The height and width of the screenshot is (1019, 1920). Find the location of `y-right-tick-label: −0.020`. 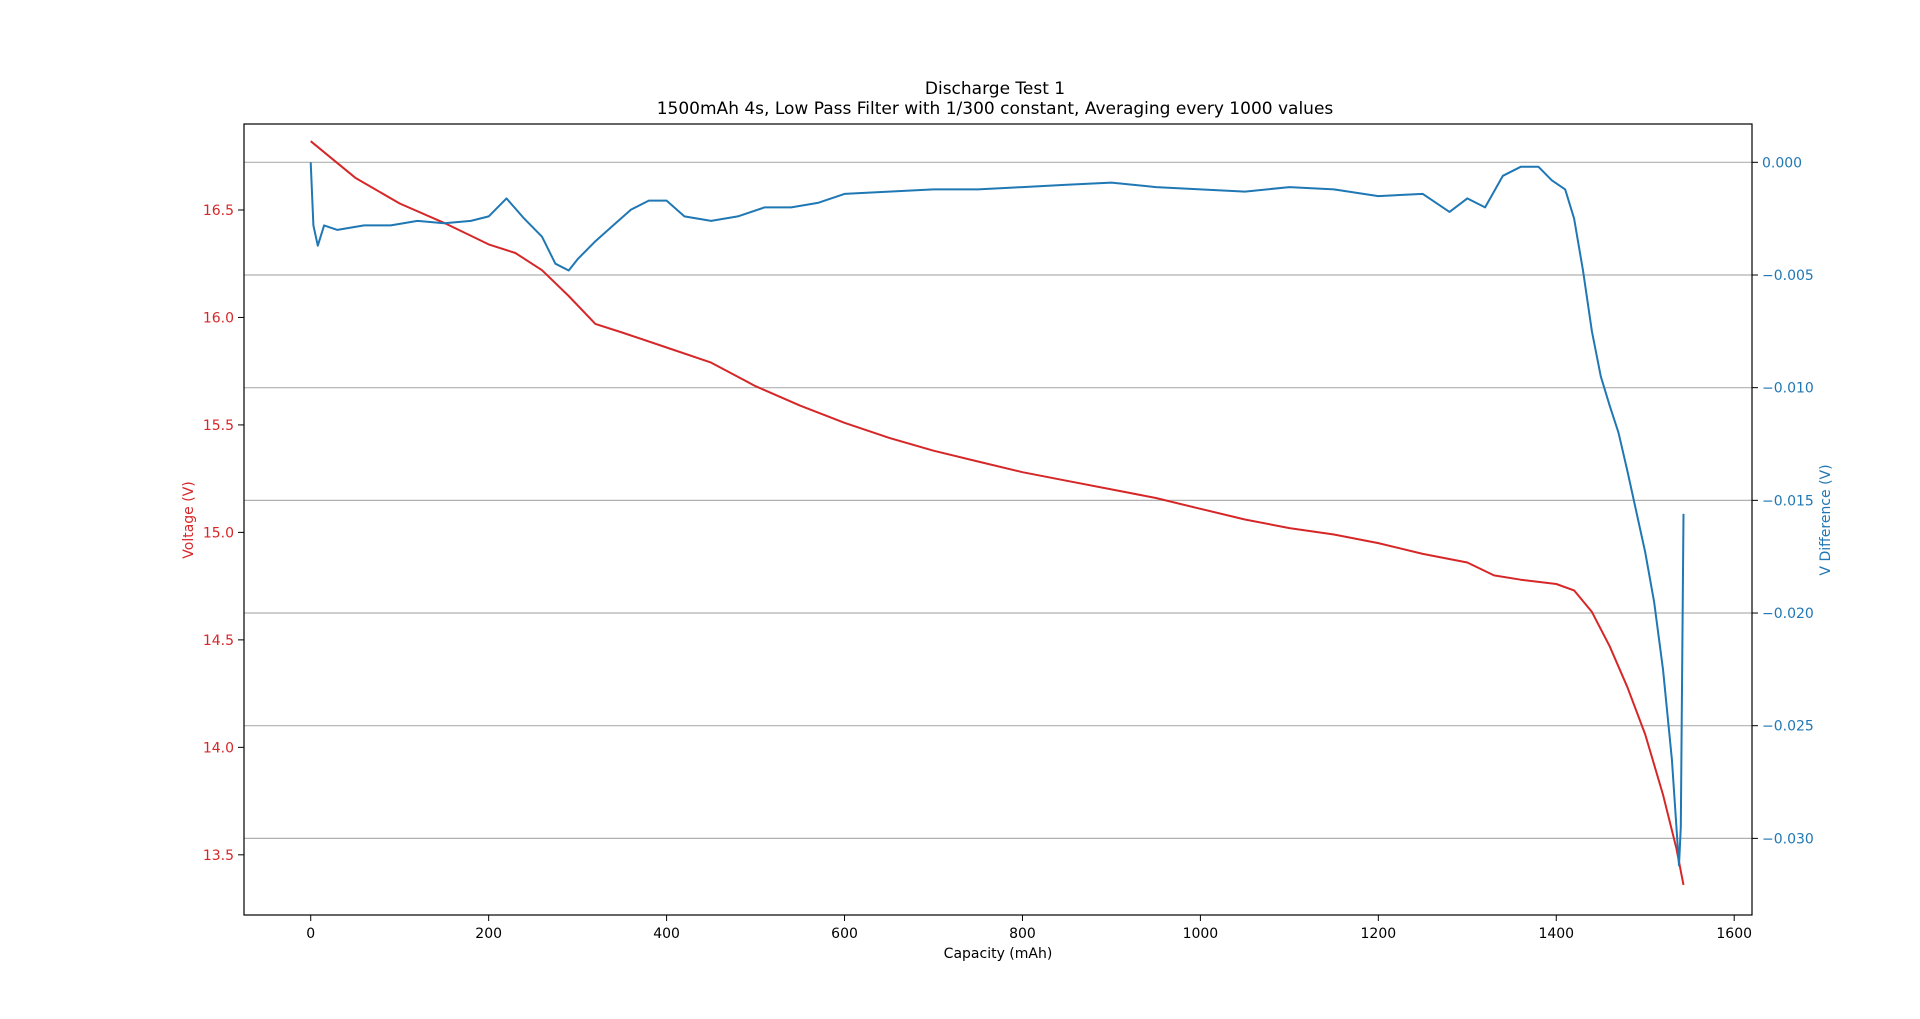

y-right-tick-label: −0.020 is located at coordinates (1788, 614).